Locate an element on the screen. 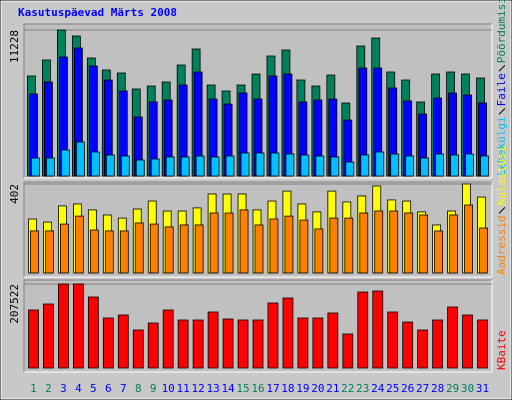  x-tick-label: 2 is located at coordinates (48, 388).